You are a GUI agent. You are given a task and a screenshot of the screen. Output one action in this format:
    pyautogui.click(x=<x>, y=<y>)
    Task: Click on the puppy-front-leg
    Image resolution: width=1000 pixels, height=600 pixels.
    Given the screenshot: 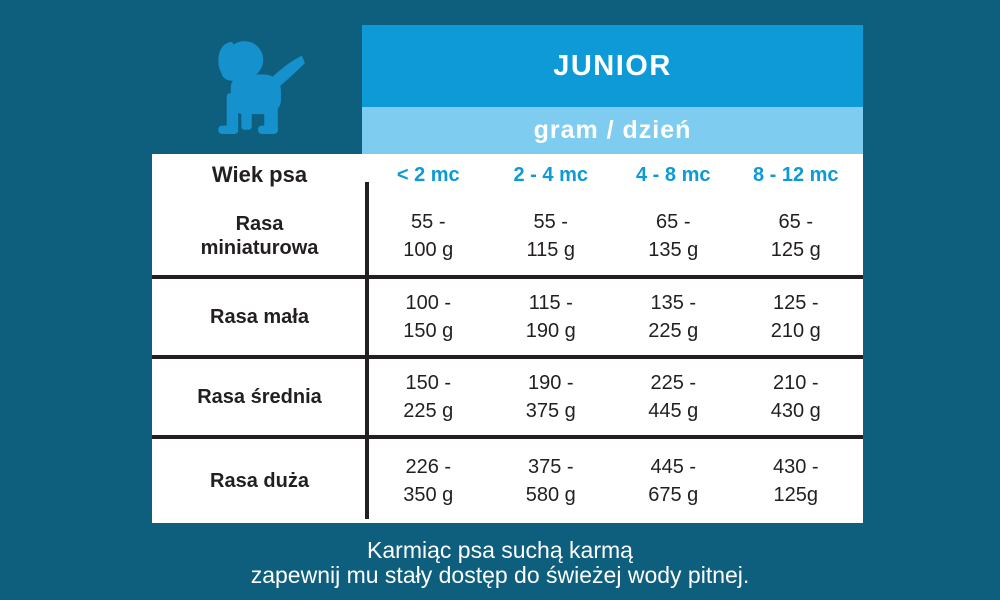 What is the action you would take?
    pyautogui.click(x=232, y=112)
    